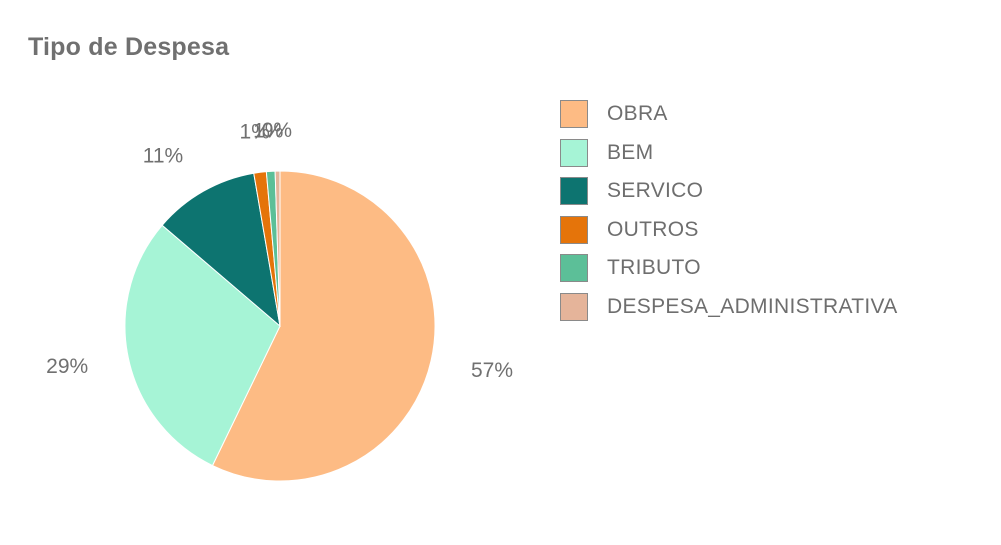 The height and width of the screenshot is (545, 1001). What do you see at coordinates (729, 191) in the screenshot?
I see `legend-item-servico: SERVICO` at bounding box center [729, 191].